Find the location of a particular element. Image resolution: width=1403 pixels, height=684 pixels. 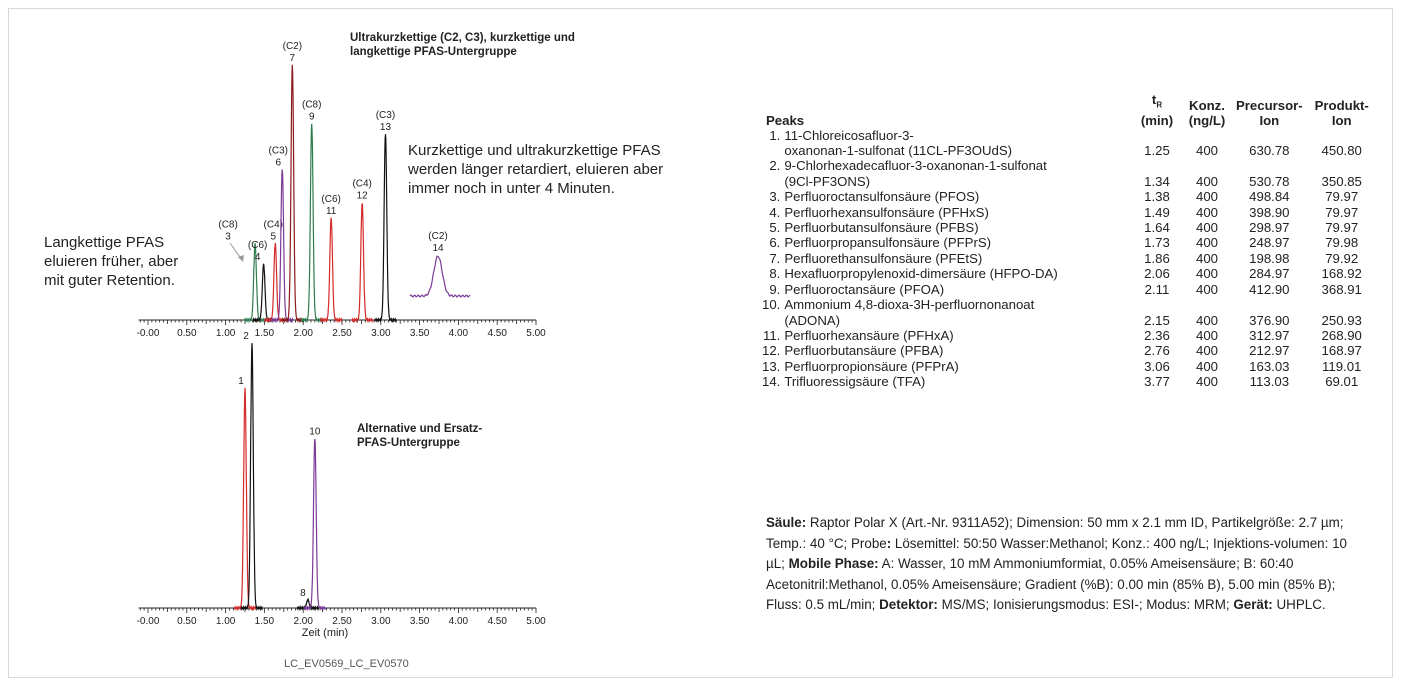

short-chain-note-line1: Kurzkettige und ultrakurzkettige PFAS is located at coordinates (534, 150).